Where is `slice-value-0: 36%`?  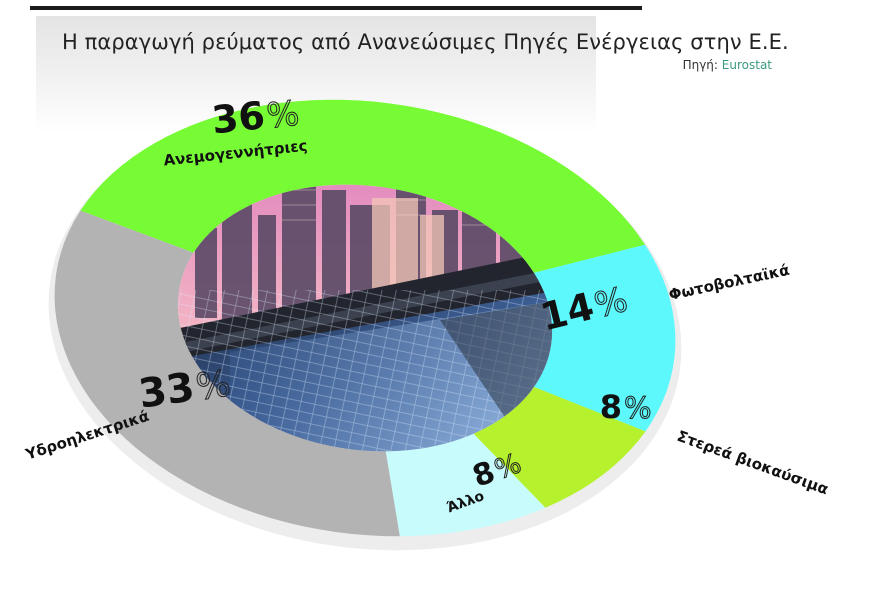
slice-value-0: 36% is located at coordinates (256, 117).